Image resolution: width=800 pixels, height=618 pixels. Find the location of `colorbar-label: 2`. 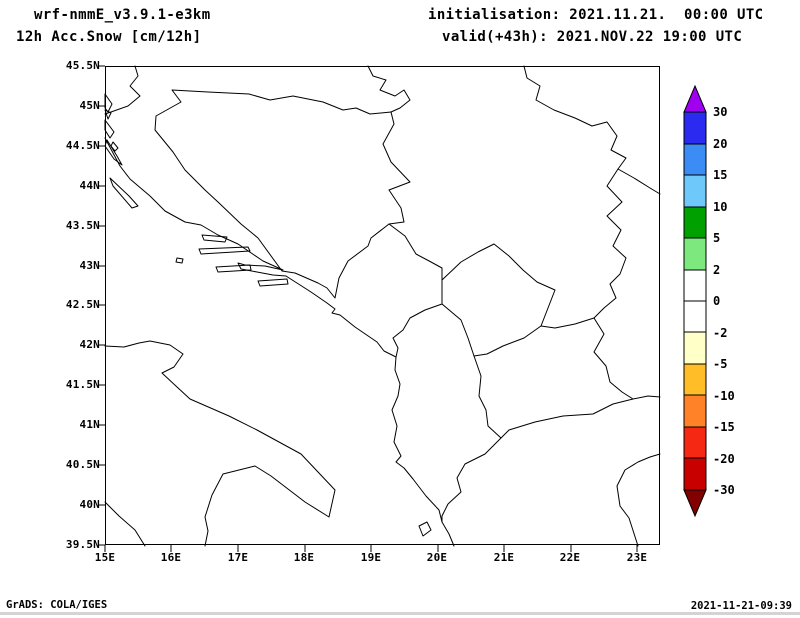

colorbar-label: 2 is located at coordinates (716, 270).